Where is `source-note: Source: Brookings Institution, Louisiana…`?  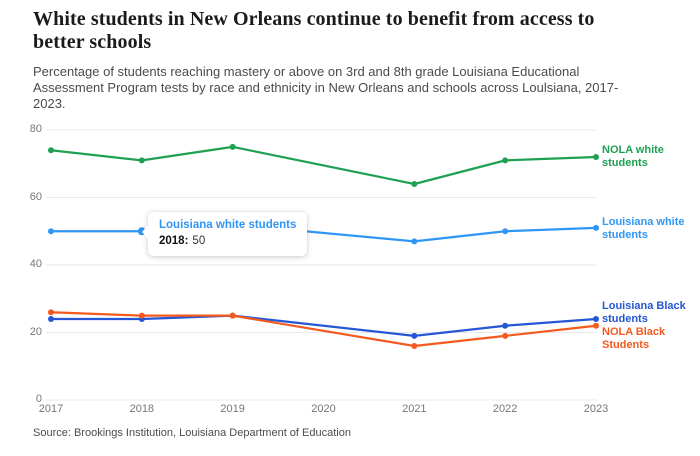 source-note: Source: Brookings Institution, Louisiana… is located at coordinates (192, 433).